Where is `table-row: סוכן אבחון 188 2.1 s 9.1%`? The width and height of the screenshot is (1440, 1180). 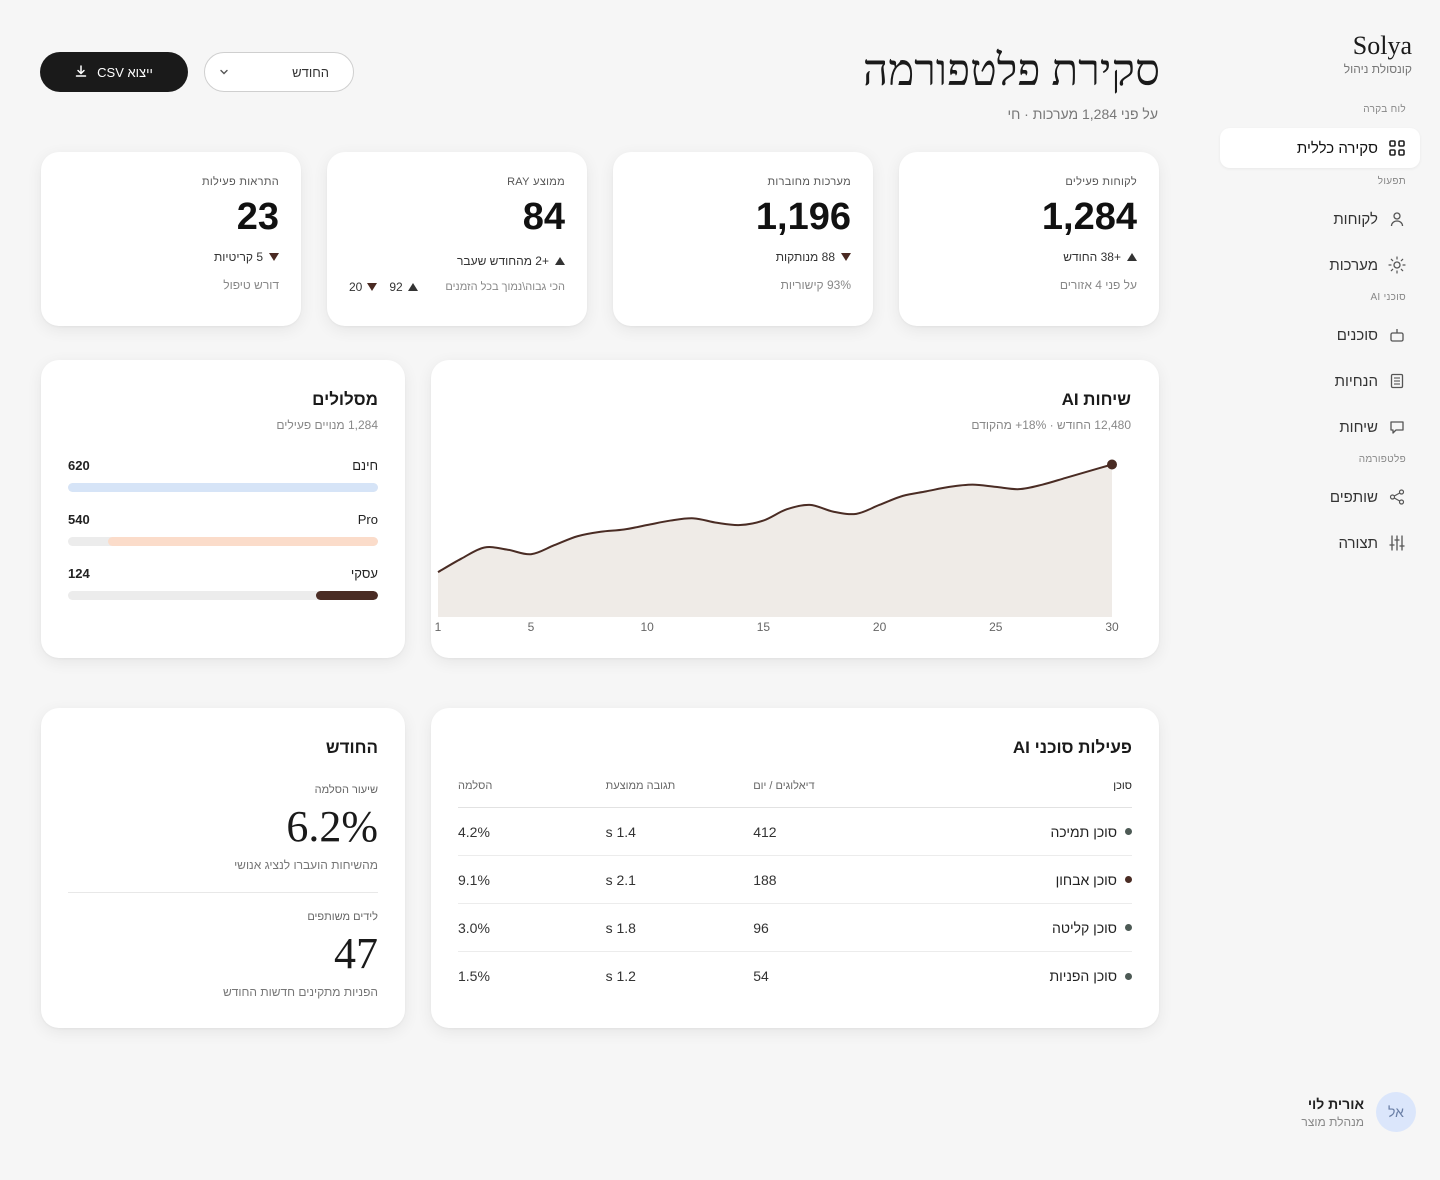 table-row: סוכן אבחון 188 2.1 s 9.1% is located at coordinates (795, 880).